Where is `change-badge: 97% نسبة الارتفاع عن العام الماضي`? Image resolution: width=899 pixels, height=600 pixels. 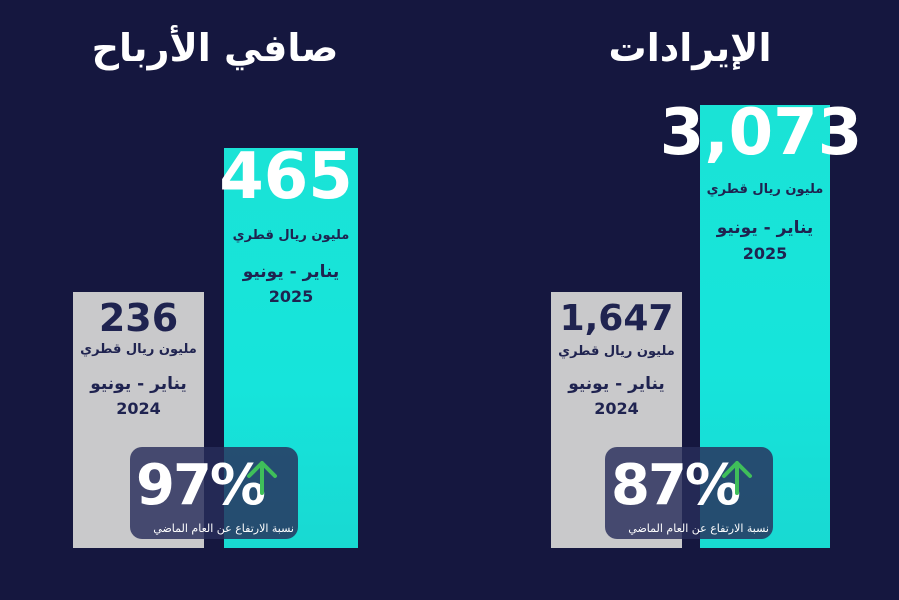
change-badge: 97% نسبة الارتفاع عن العام الماضي is located at coordinates (214, 493).